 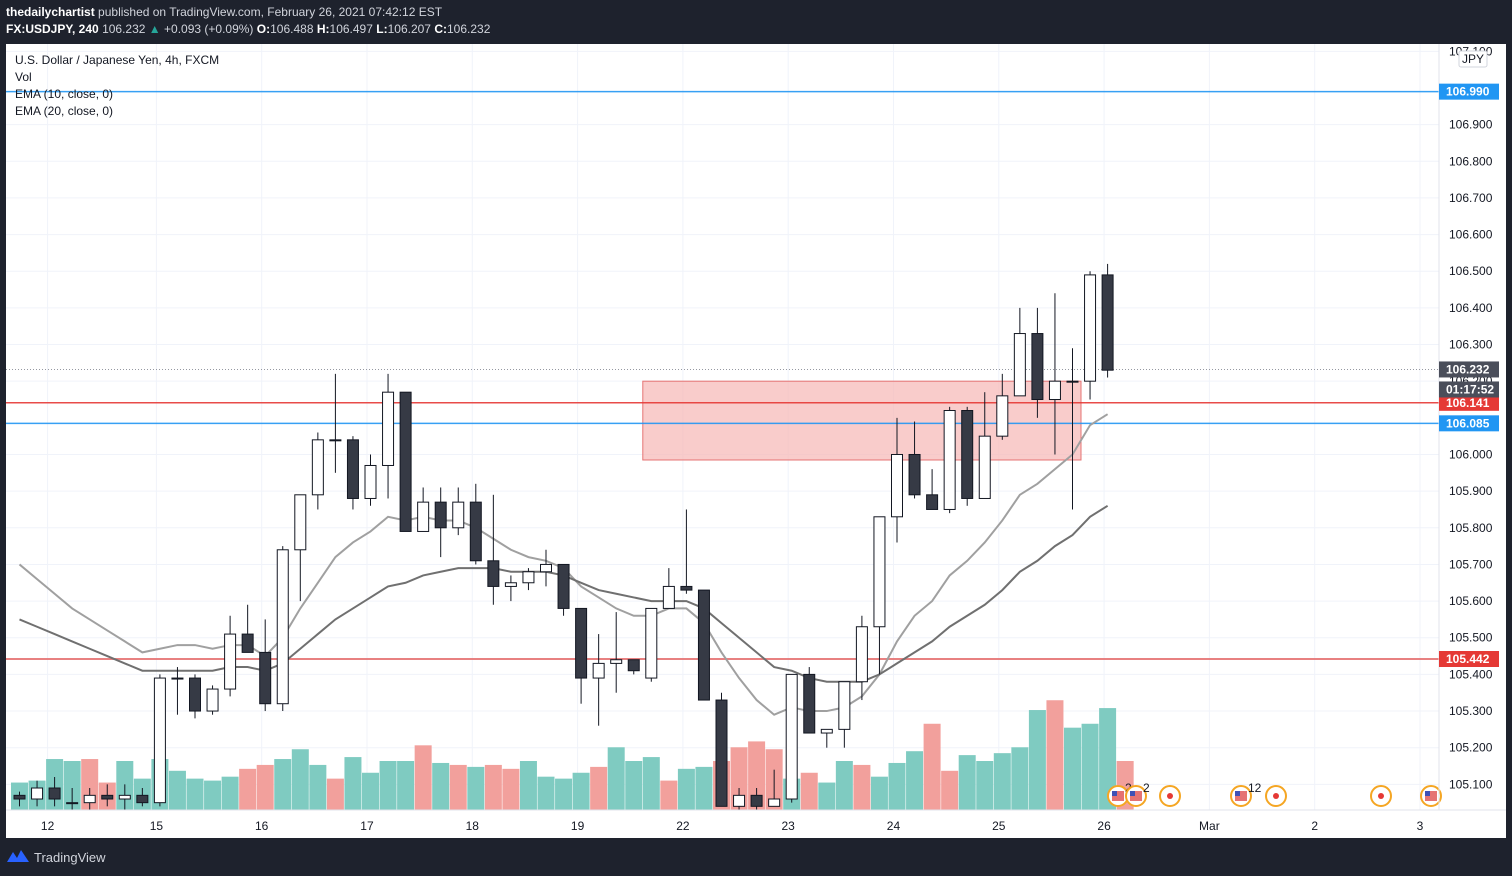 What do you see at coordinates (50, 12) in the screenshot?
I see `publisher-name: thedailychartist` at bounding box center [50, 12].